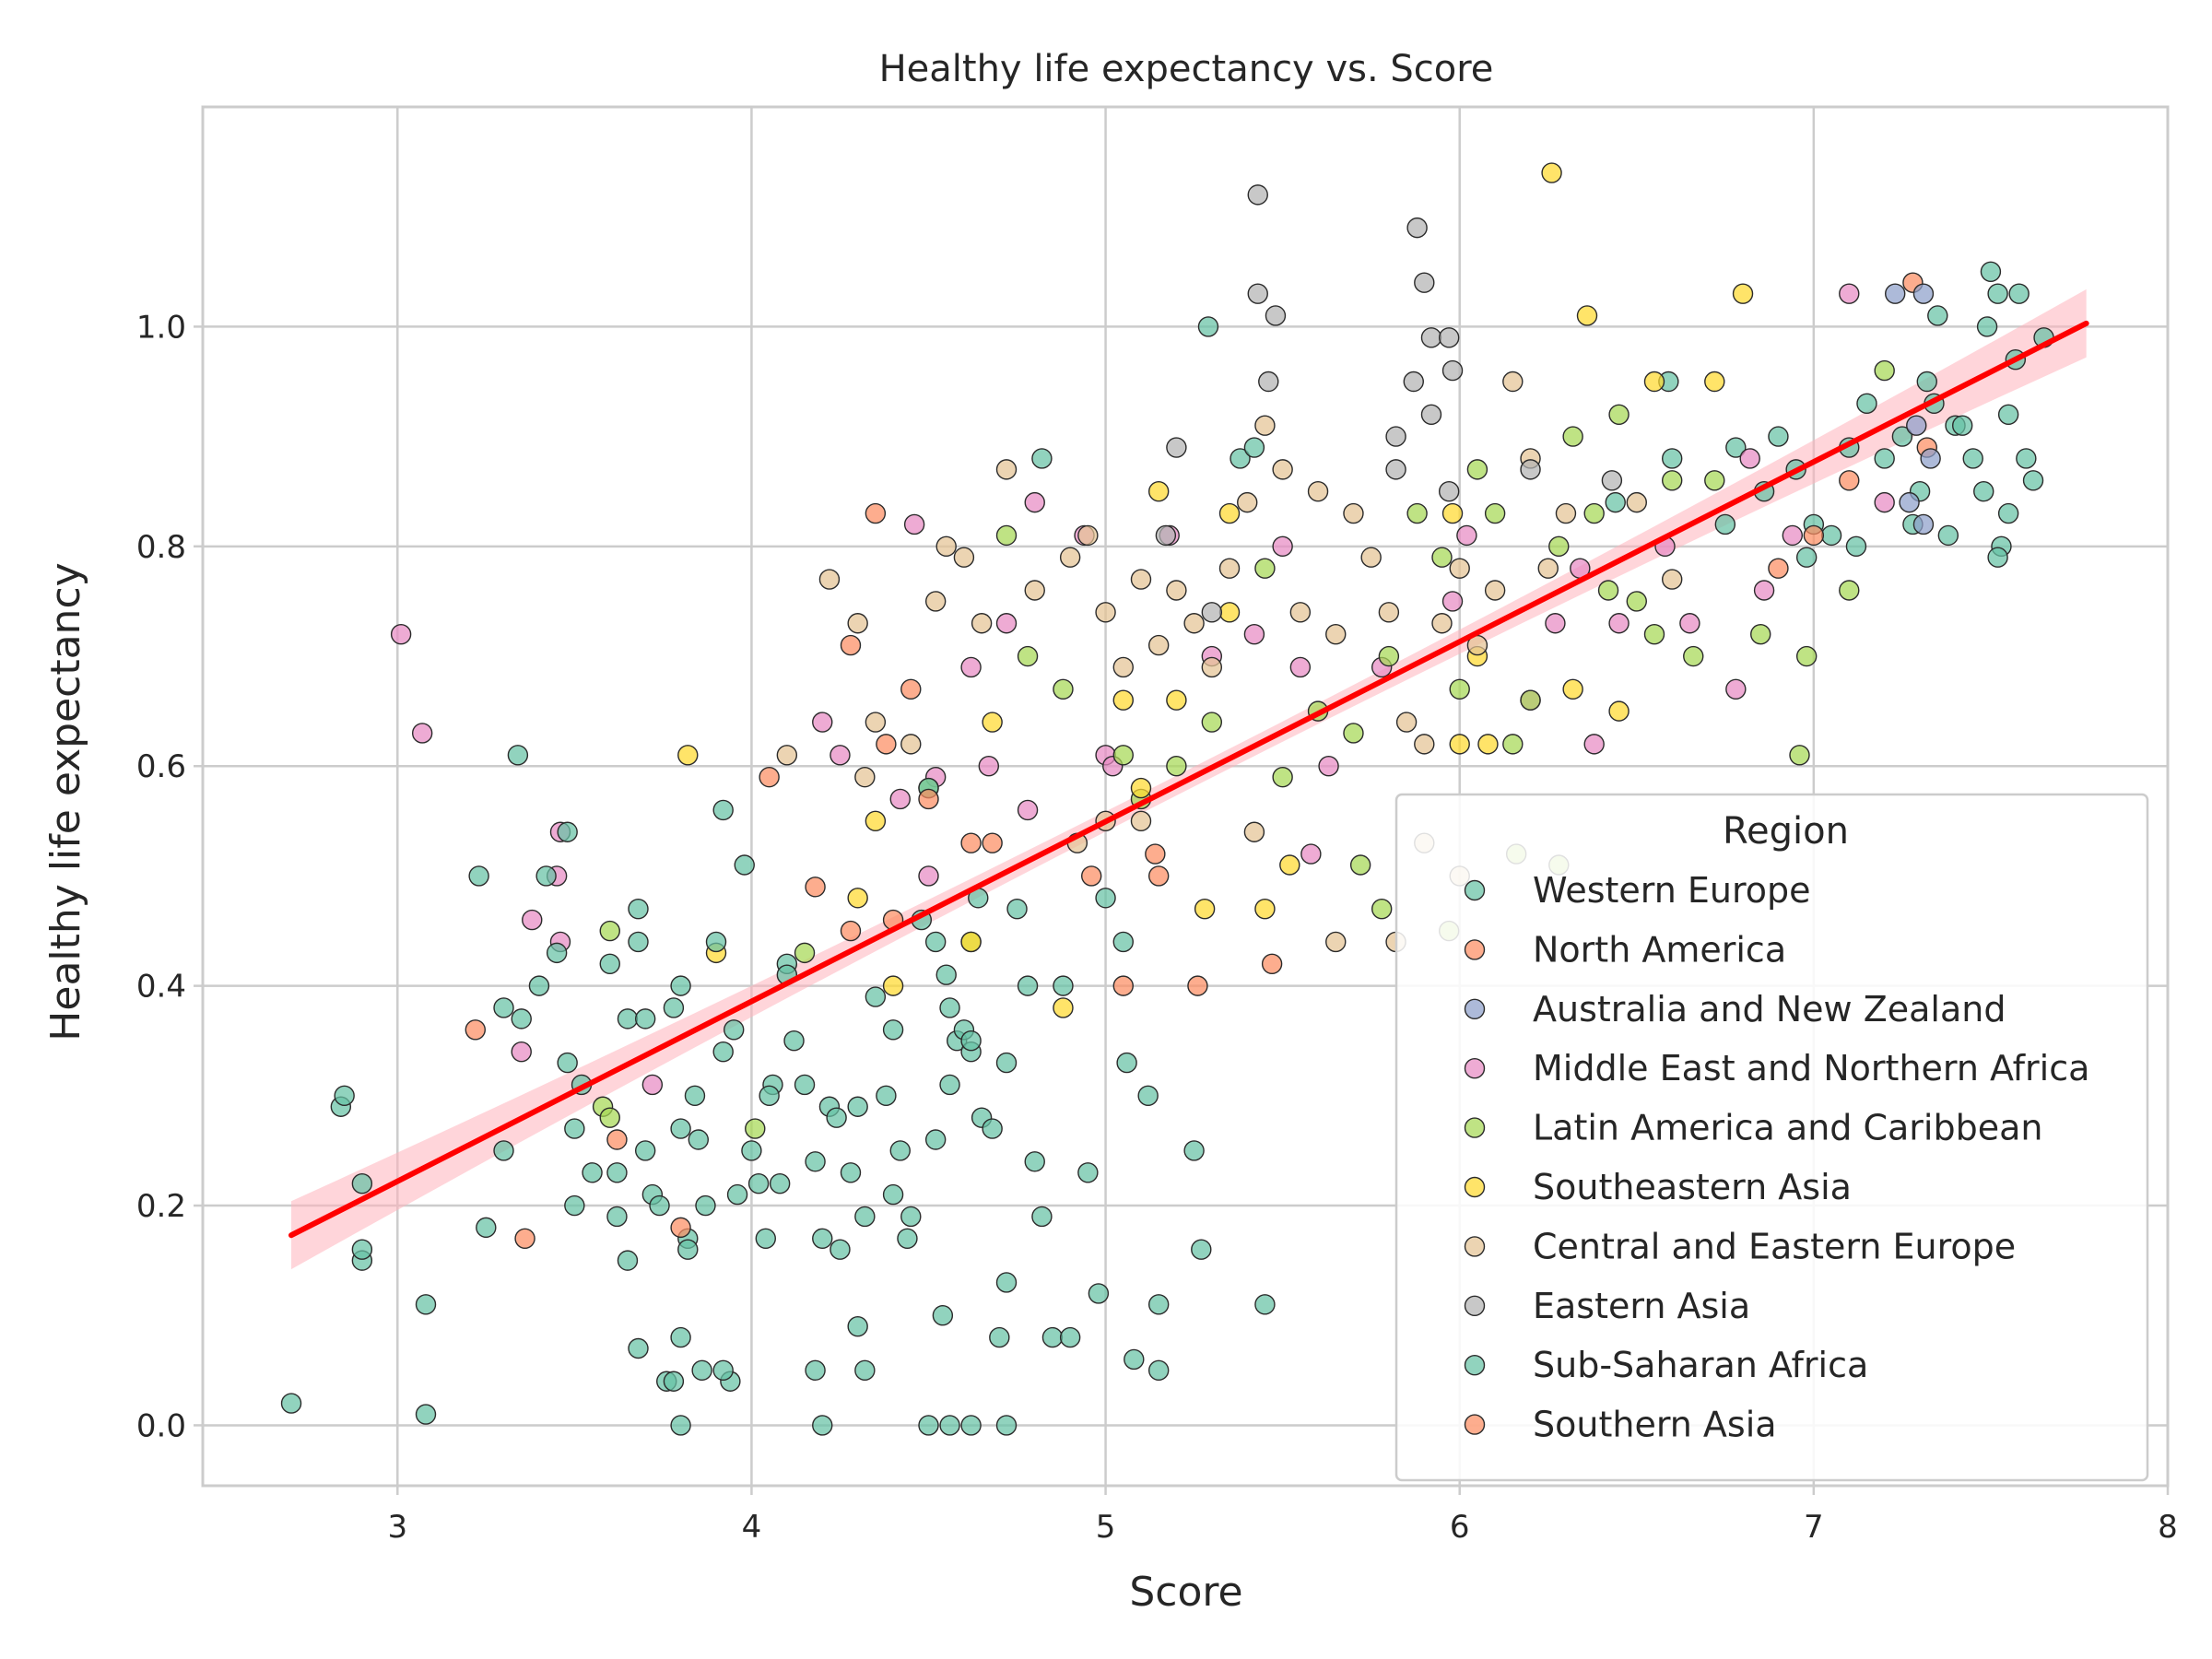  I want to click on legend-marker, so click(1475, 1009).